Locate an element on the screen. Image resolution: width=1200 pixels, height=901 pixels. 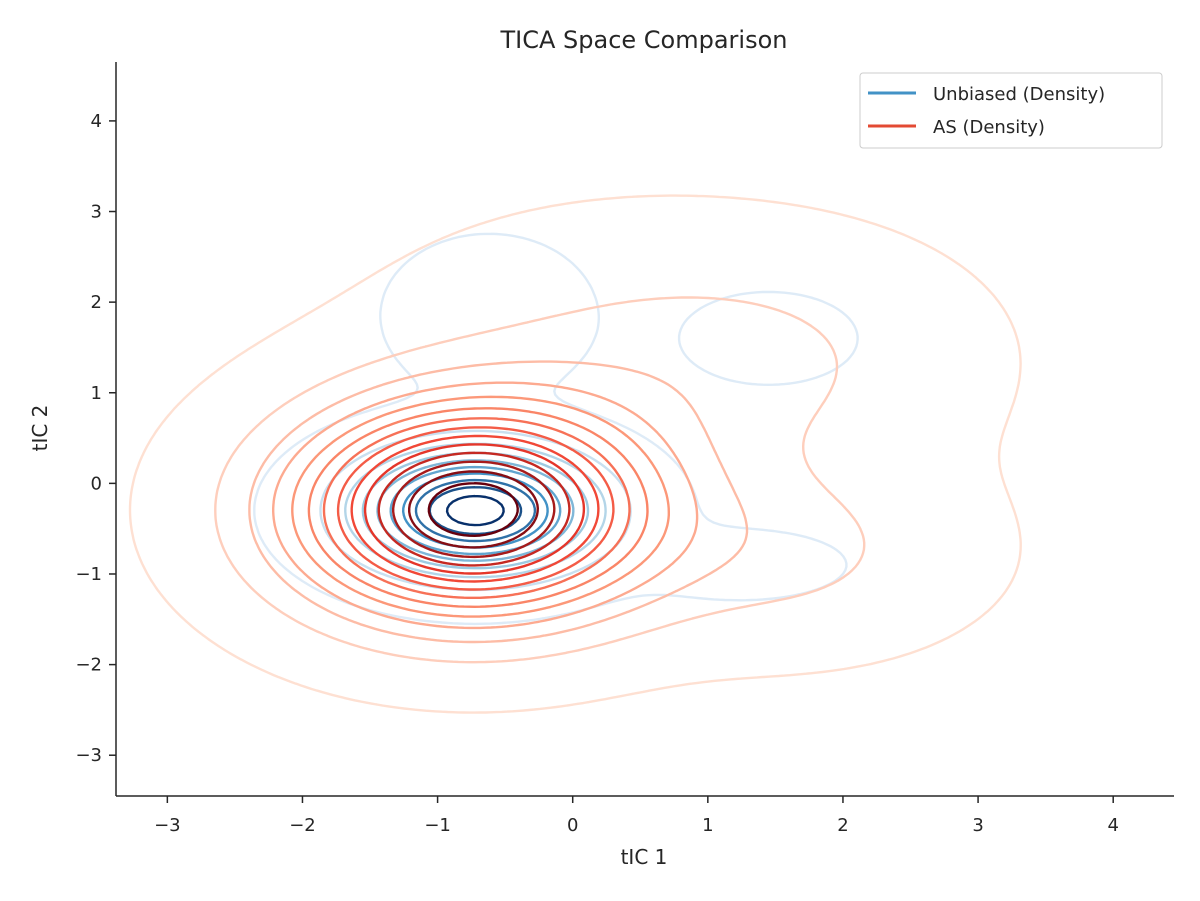
x-axis-label: tIC 1 is located at coordinates (644, 857).